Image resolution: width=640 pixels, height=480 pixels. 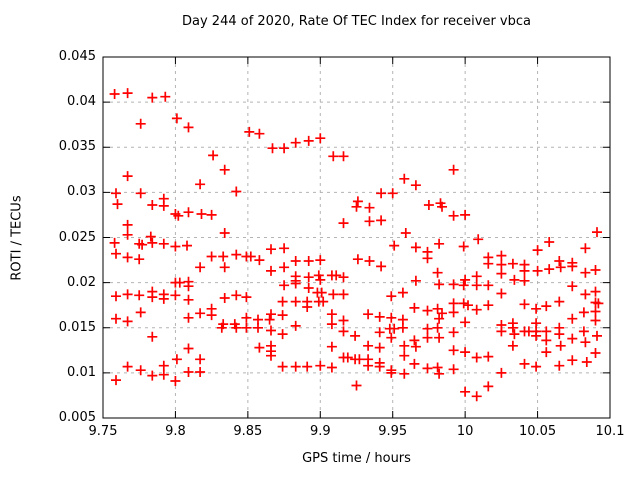 I want to click on y-tick-label: 0.04, so click(x=81, y=102).